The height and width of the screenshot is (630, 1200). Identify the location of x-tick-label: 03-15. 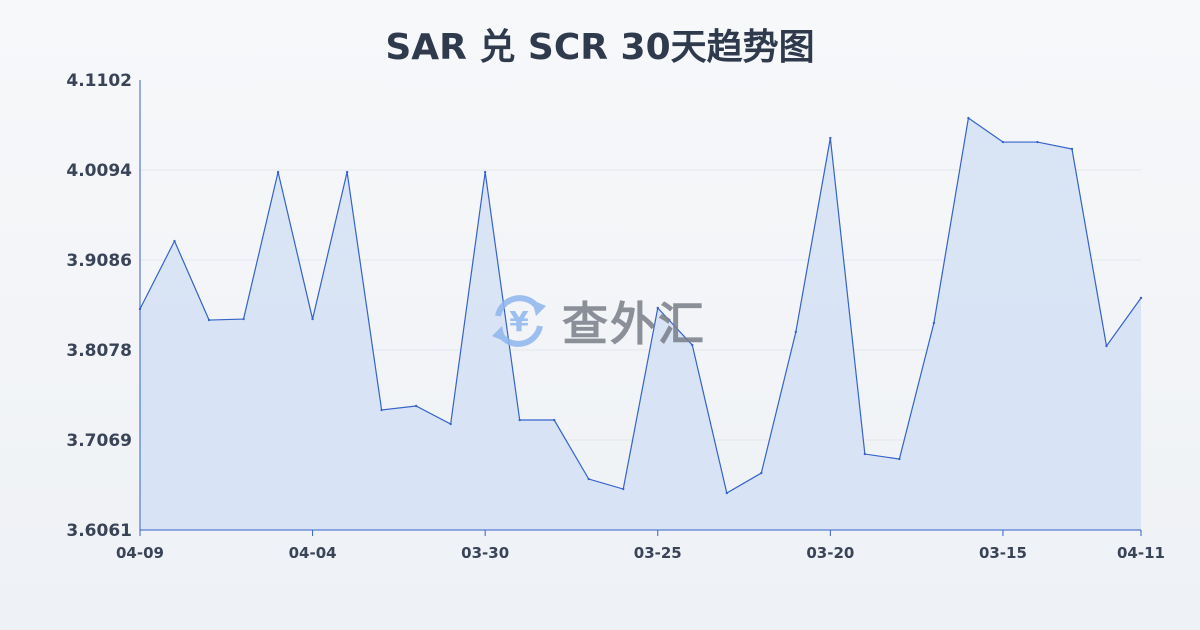
(1003, 553).